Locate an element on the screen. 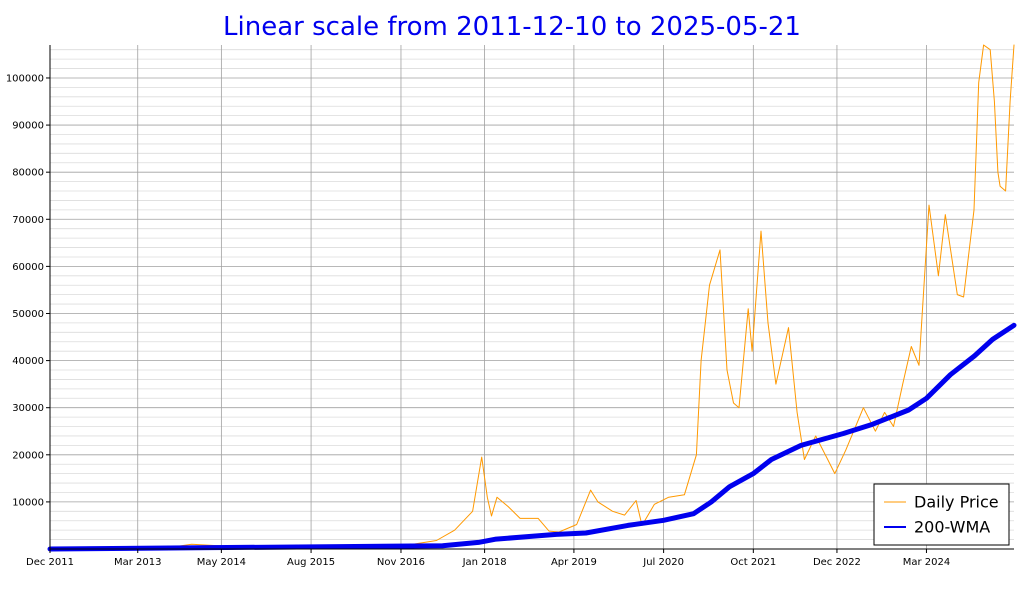 This screenshot has width=1024, height=600. y-tick-label: 30000 is located at coordinates (28, 408).